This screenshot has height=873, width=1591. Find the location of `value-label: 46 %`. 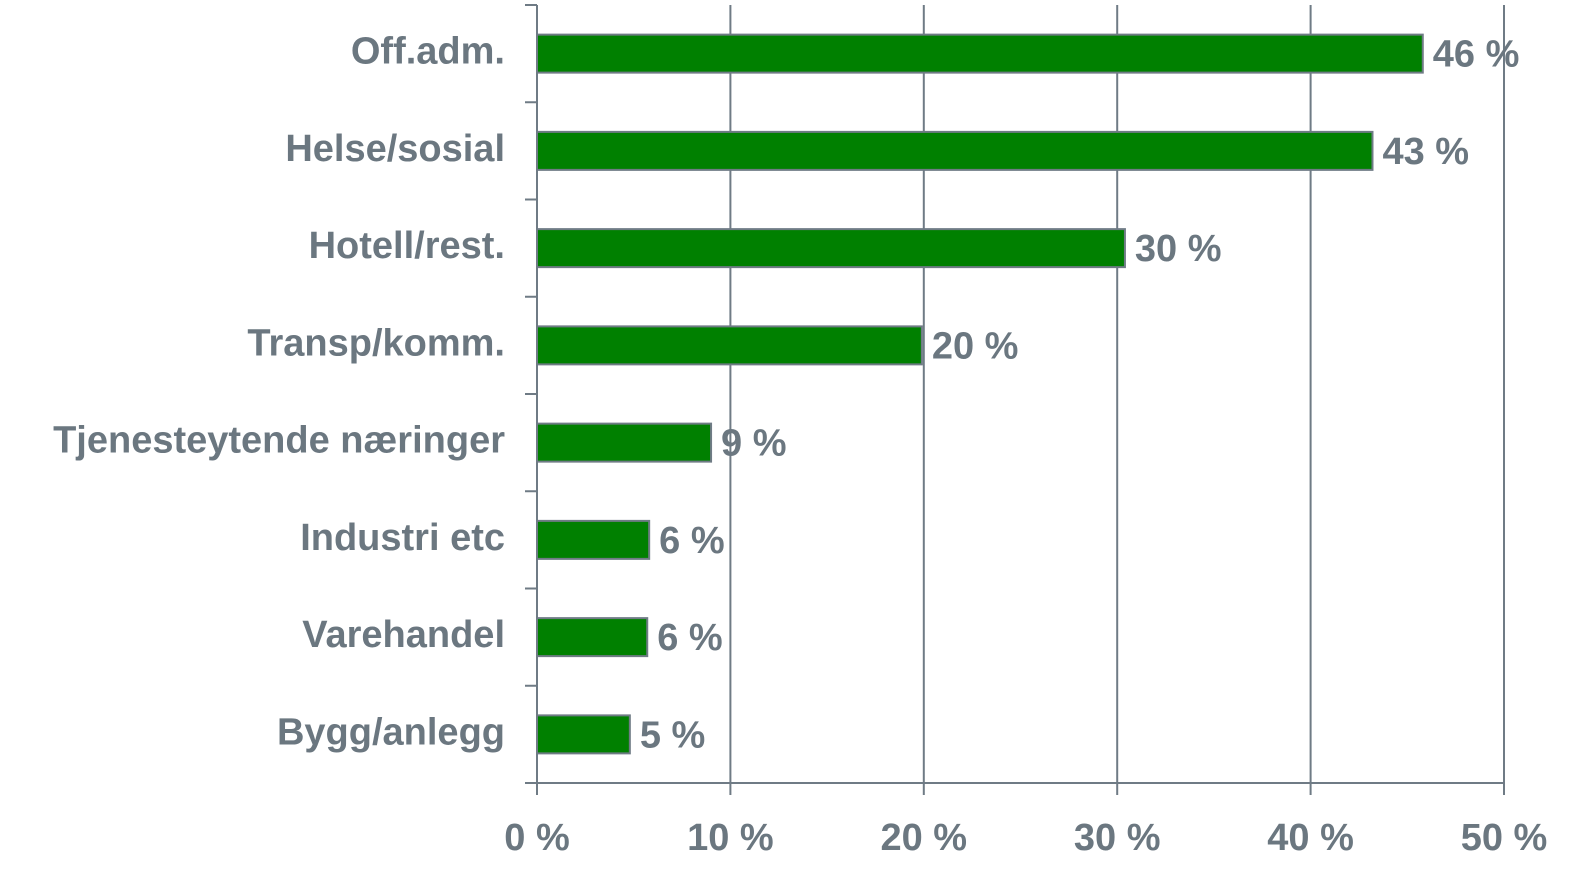

value-label: 46 % is located at coordinates (1476, 55).